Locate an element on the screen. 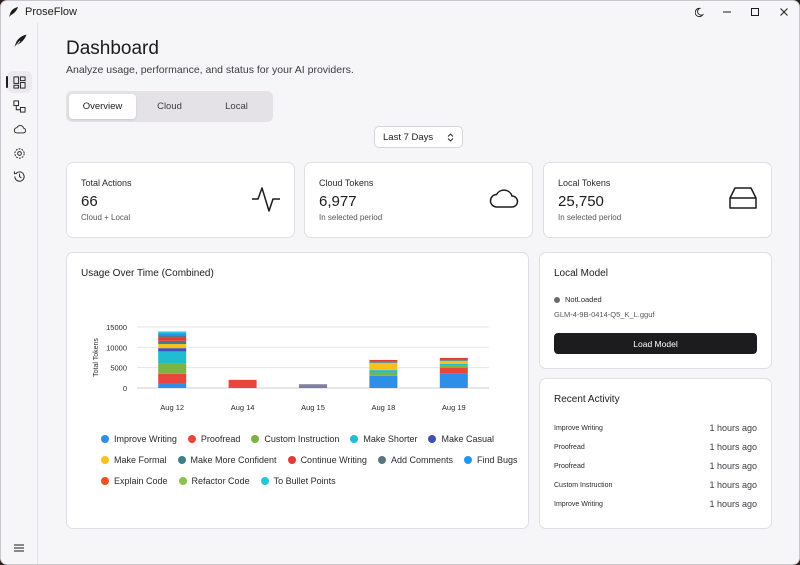 The image size is (800, 565). title-bar: ProseFlow is located at coordinates (400, 12).